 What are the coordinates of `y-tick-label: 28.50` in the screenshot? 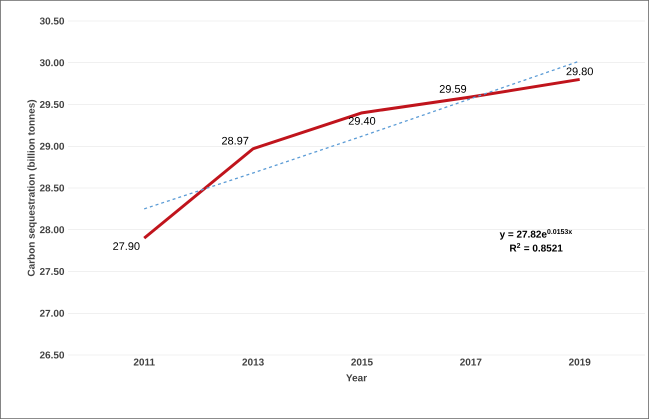 It's located at (52, 188).